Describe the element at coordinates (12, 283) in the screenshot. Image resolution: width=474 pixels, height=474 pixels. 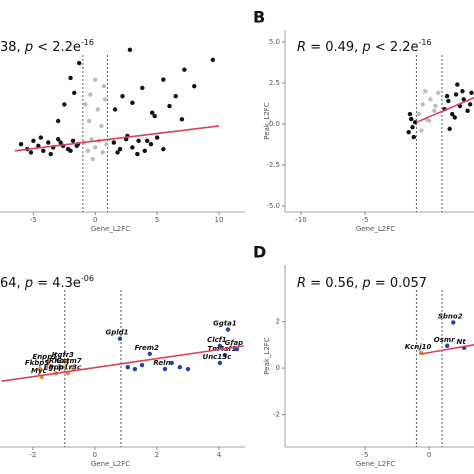
I see `stat-text: 64,` at that location.